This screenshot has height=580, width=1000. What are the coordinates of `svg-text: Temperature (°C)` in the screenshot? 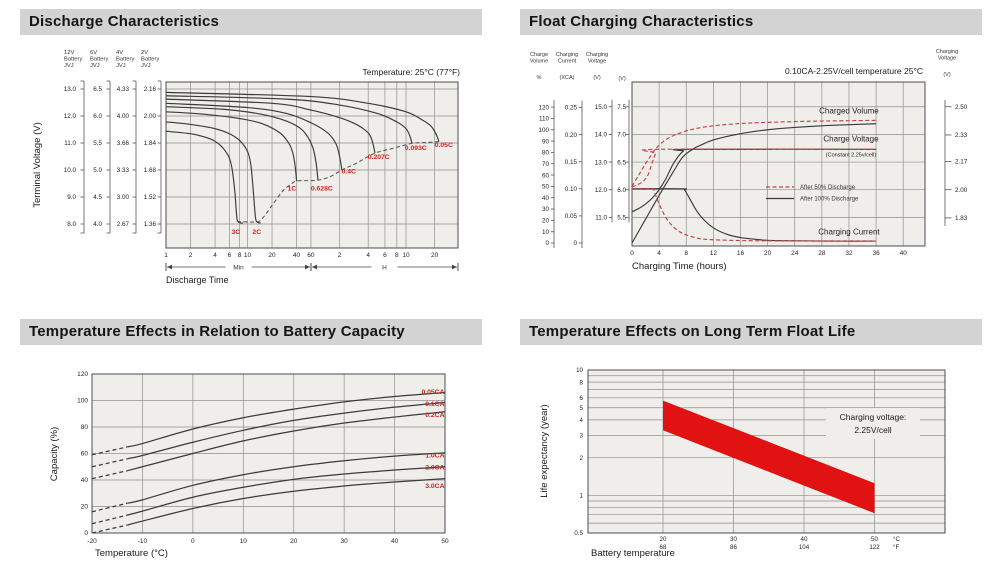 It's located at (131, 553).